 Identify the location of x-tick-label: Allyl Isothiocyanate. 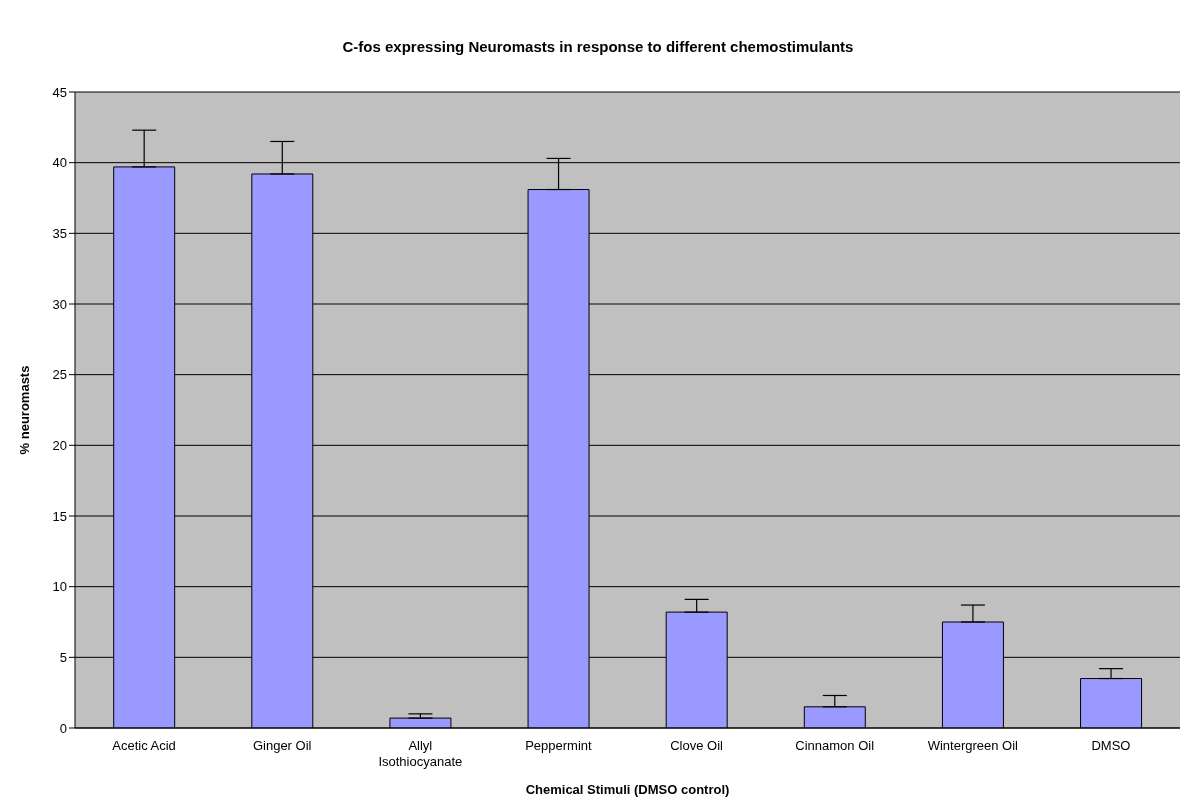
(420, 753).